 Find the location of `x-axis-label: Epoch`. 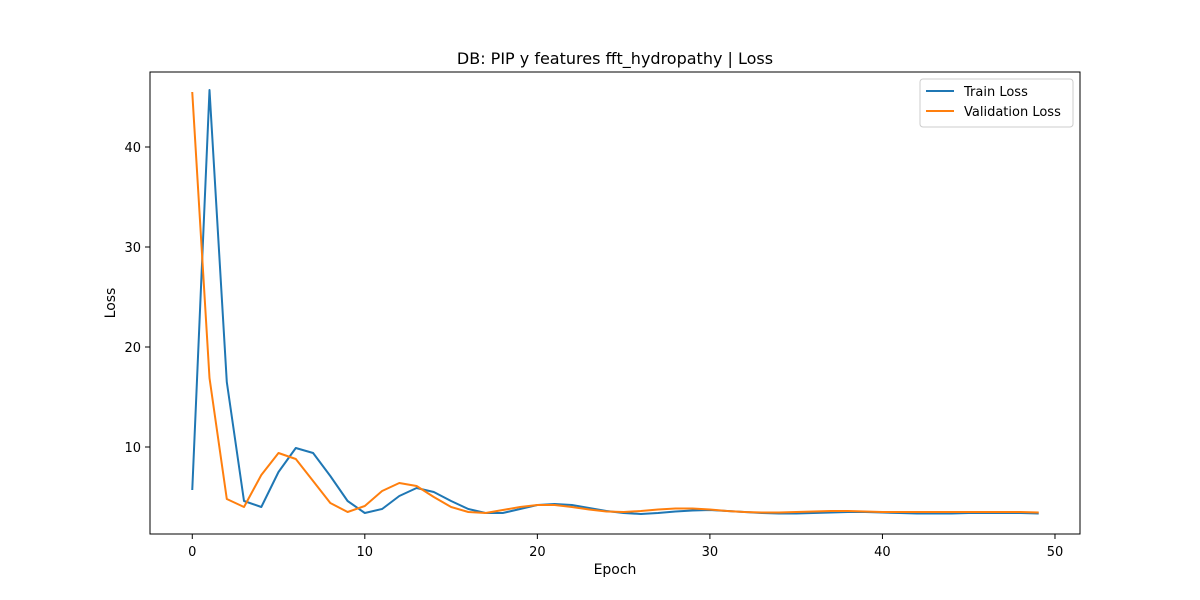

x-axis-label: Epoch is located at coordinates (615, 570).